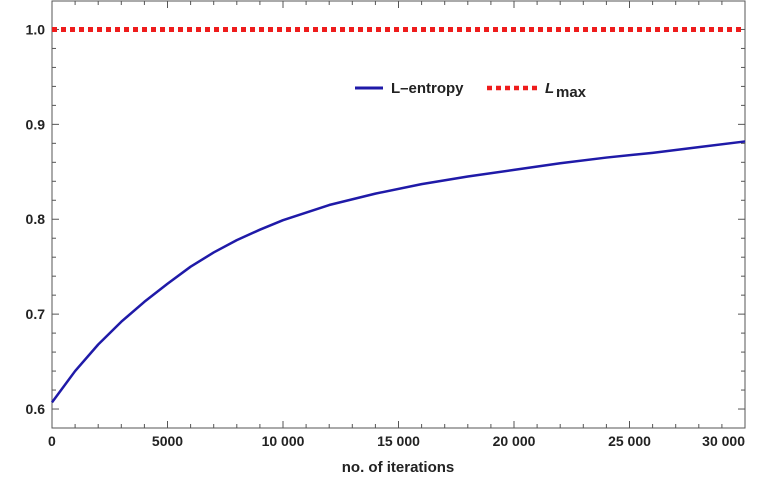  I want to click on legend-label-entropy: L–entropy, so click(427, 88).